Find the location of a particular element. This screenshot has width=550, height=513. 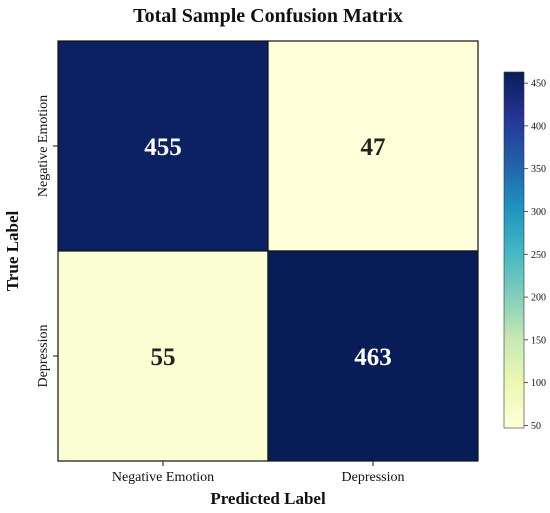

y-tick-label: Depression is located at coordinates (43, 356).